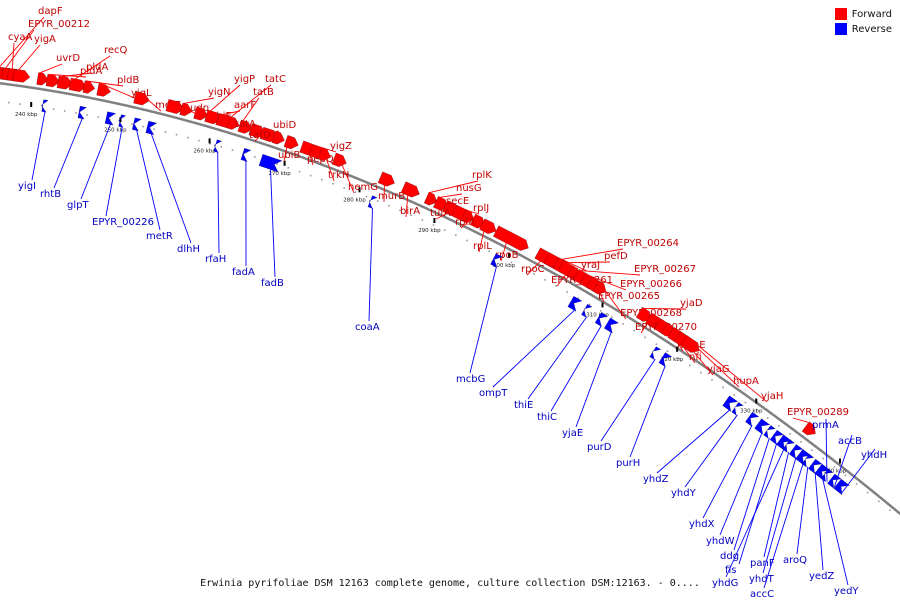  I want to click on reverse-gene-label: thiC, so click(547, 417).